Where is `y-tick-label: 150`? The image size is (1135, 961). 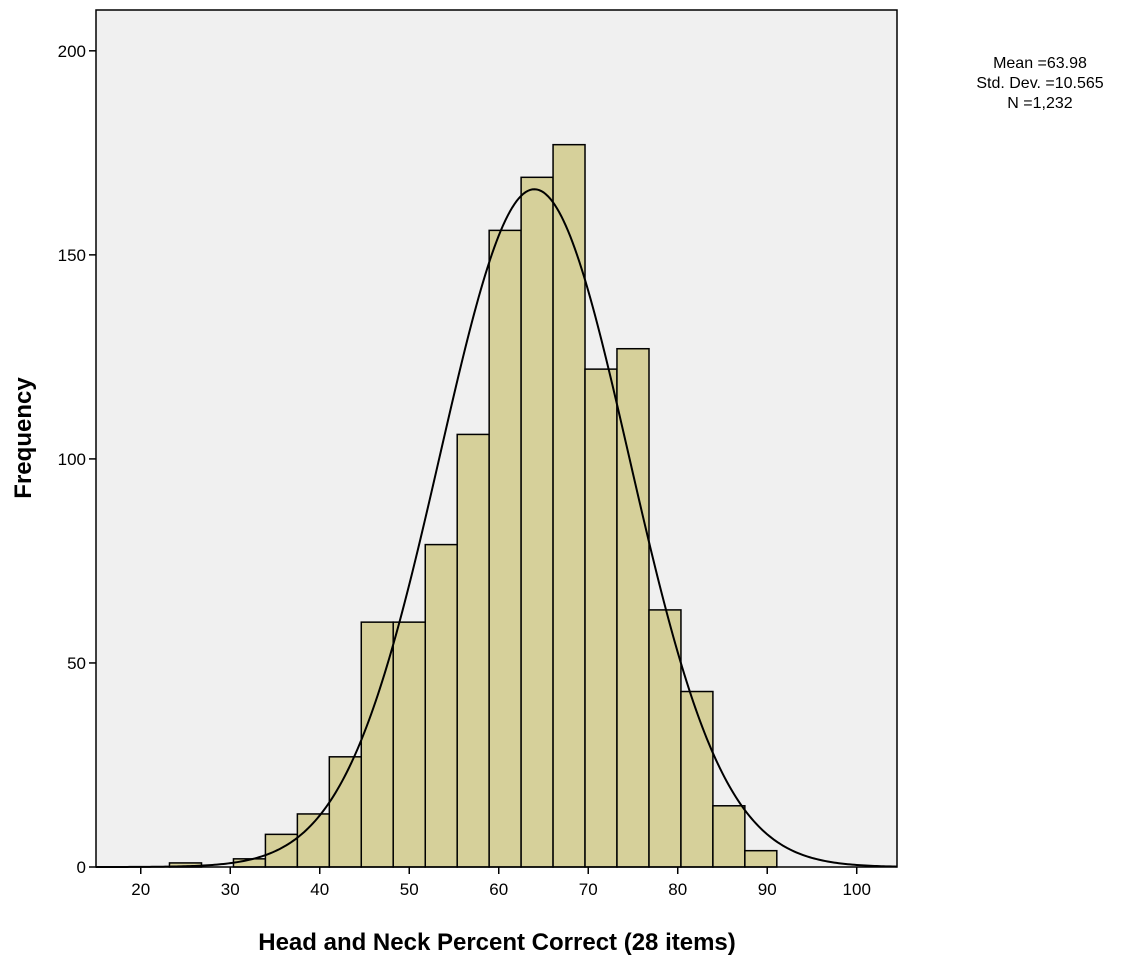 y-tick-label: 150 is located at coordinates (72, 255).